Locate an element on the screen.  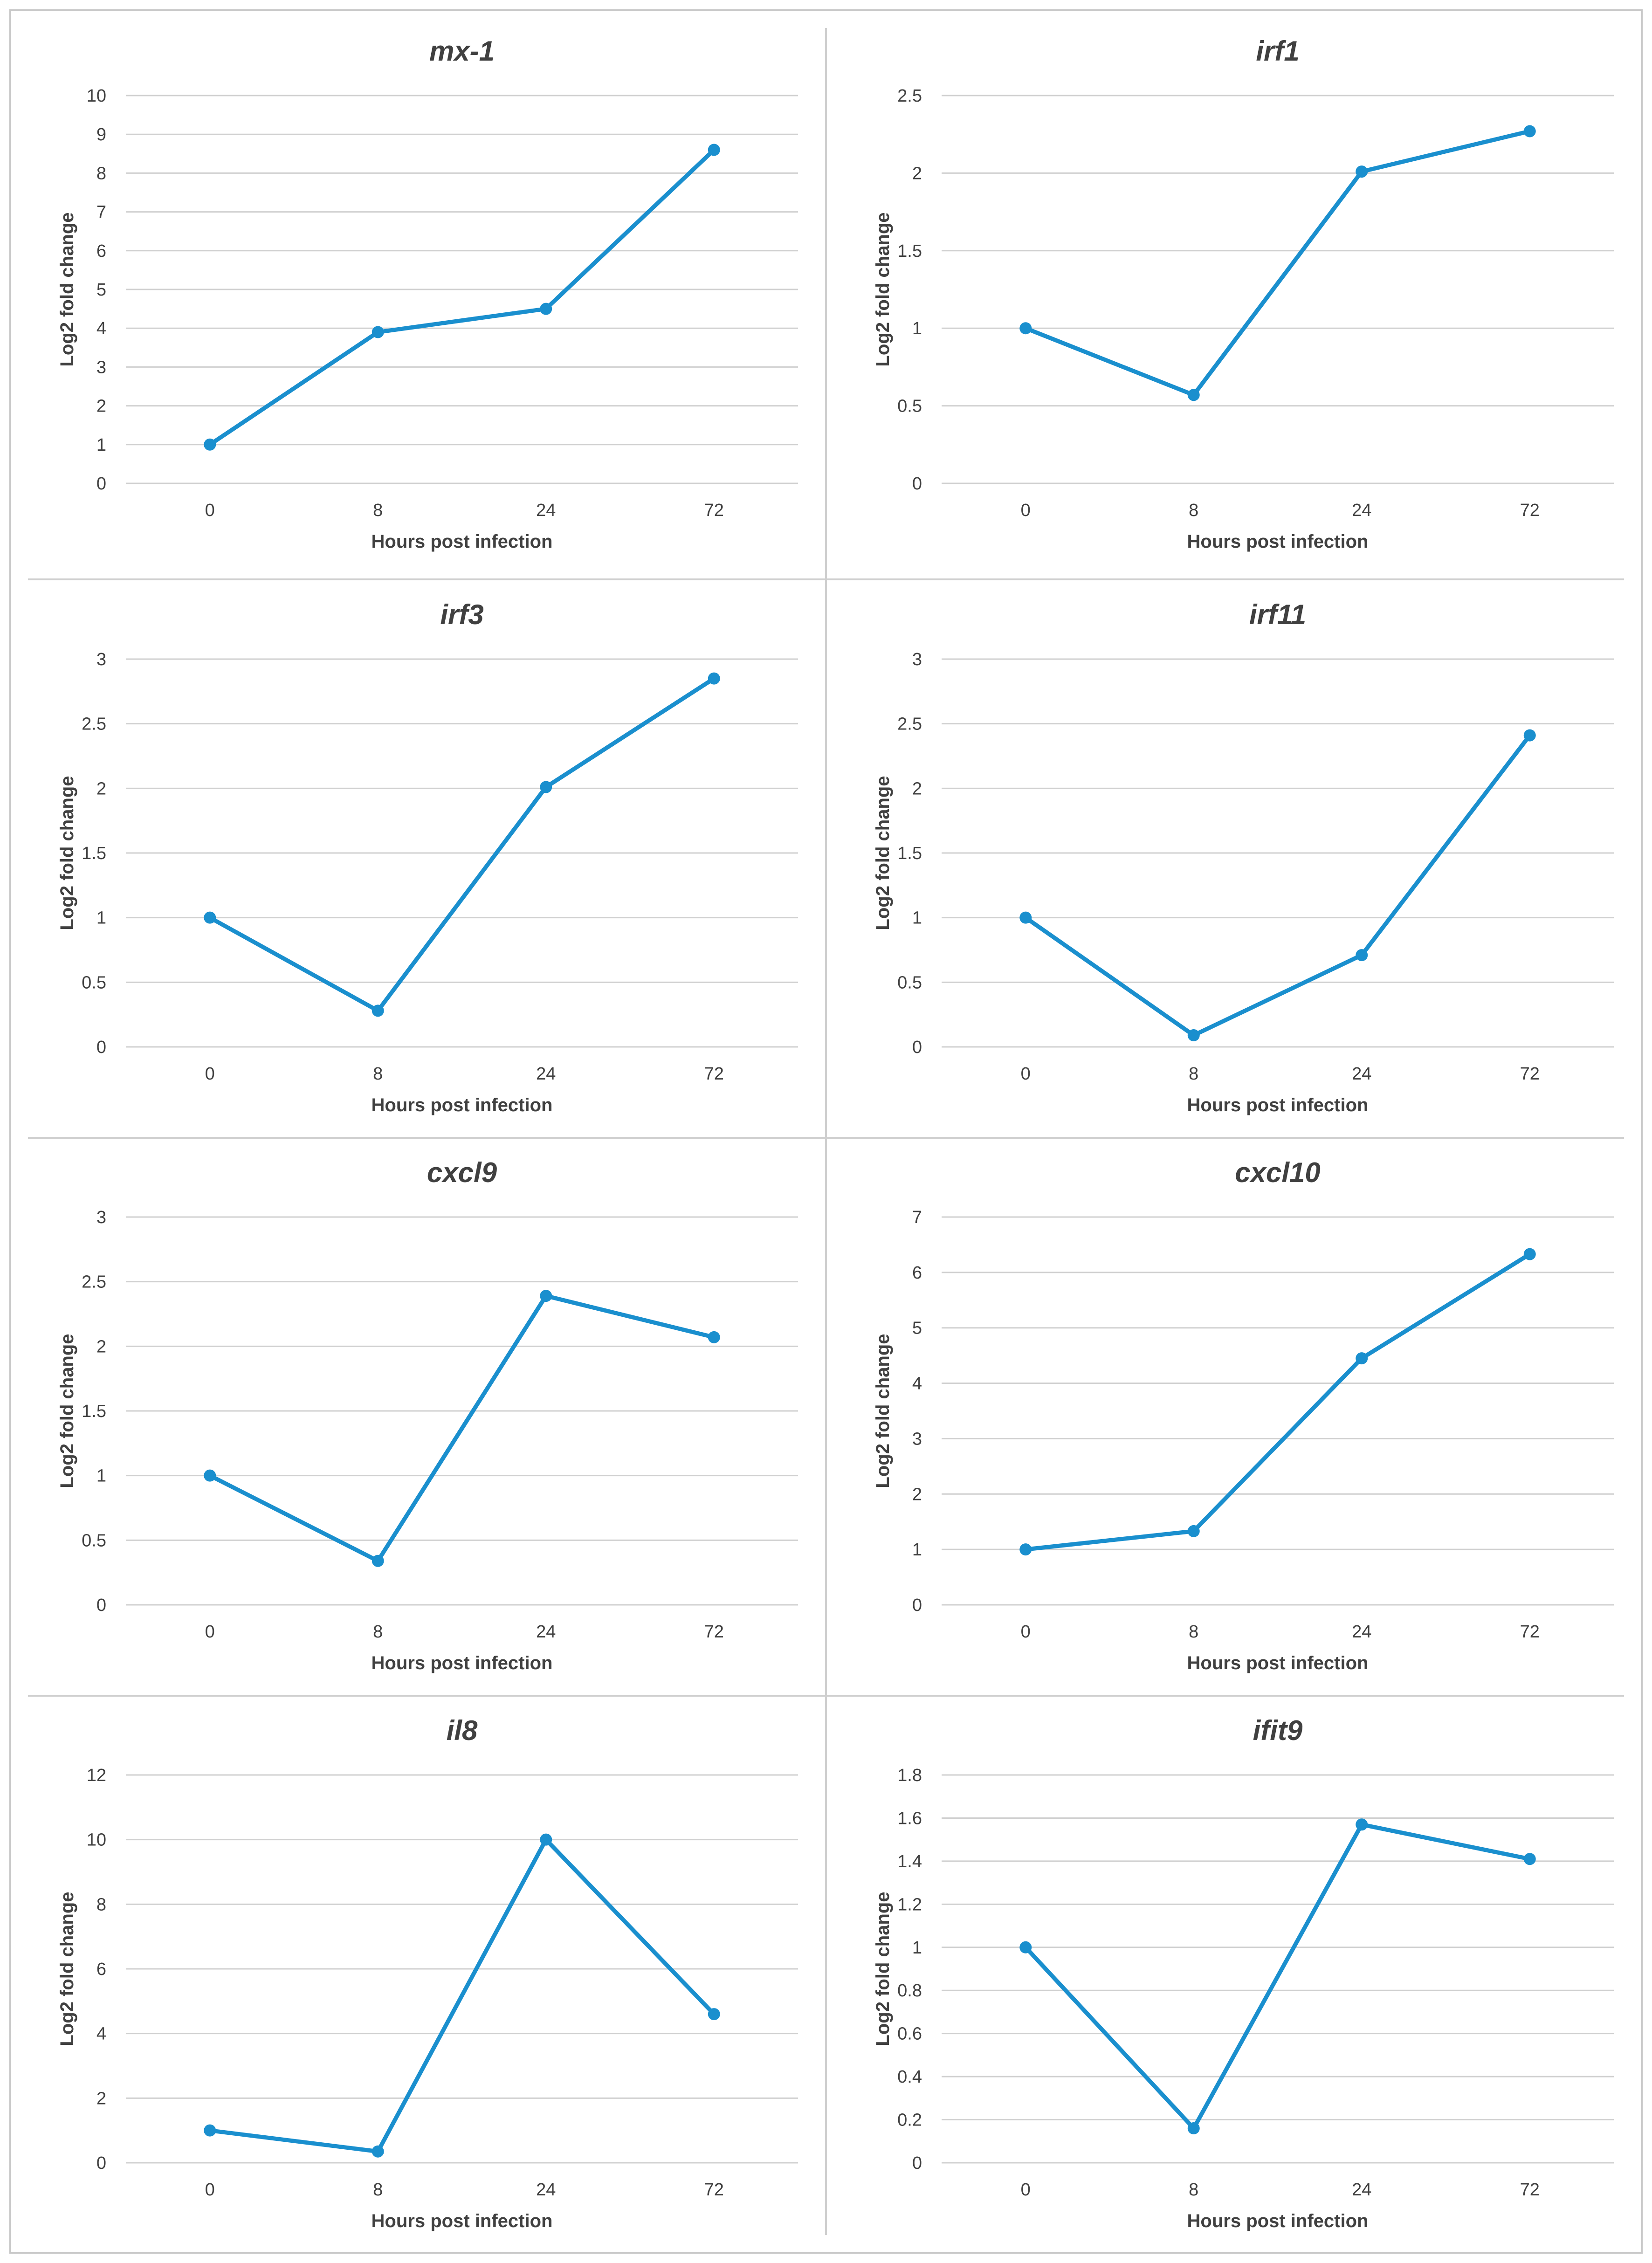
y-tick-label: 1.5 is located at coordinates (909, 251).